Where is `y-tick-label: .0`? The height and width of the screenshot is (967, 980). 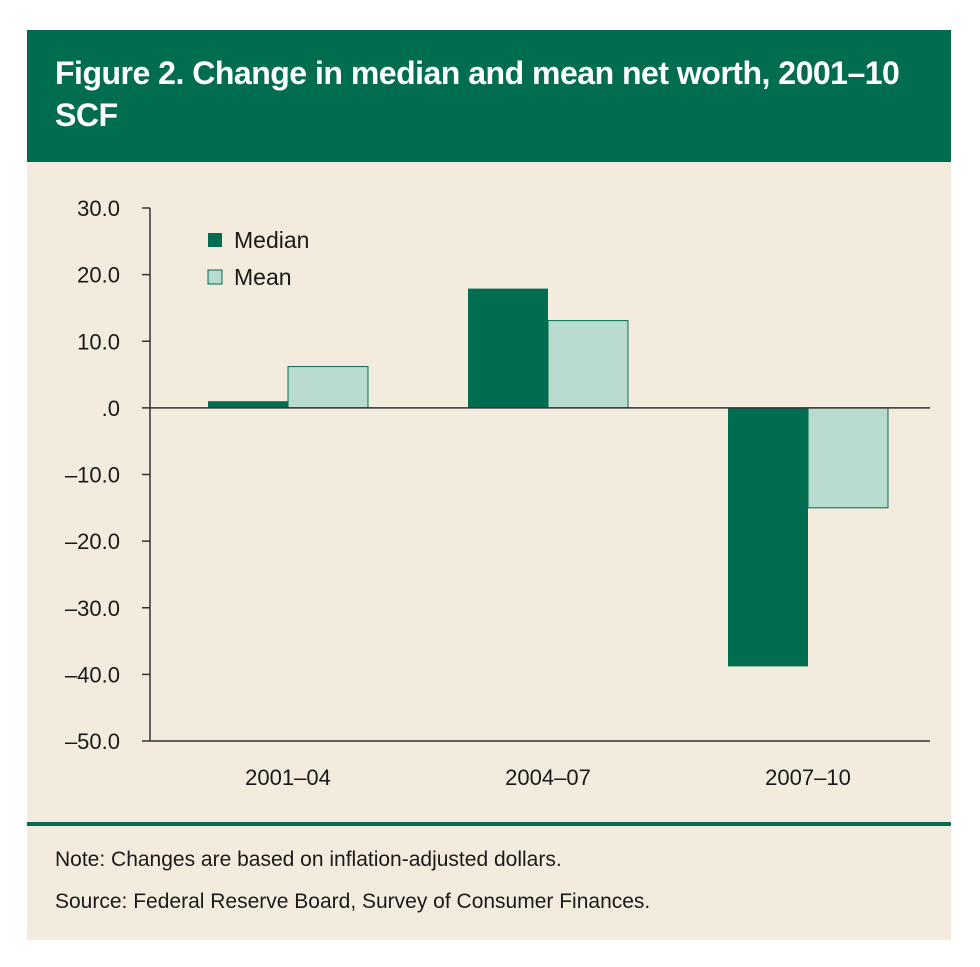 y-tick-label: .0 is located at coordinates (111, 408).